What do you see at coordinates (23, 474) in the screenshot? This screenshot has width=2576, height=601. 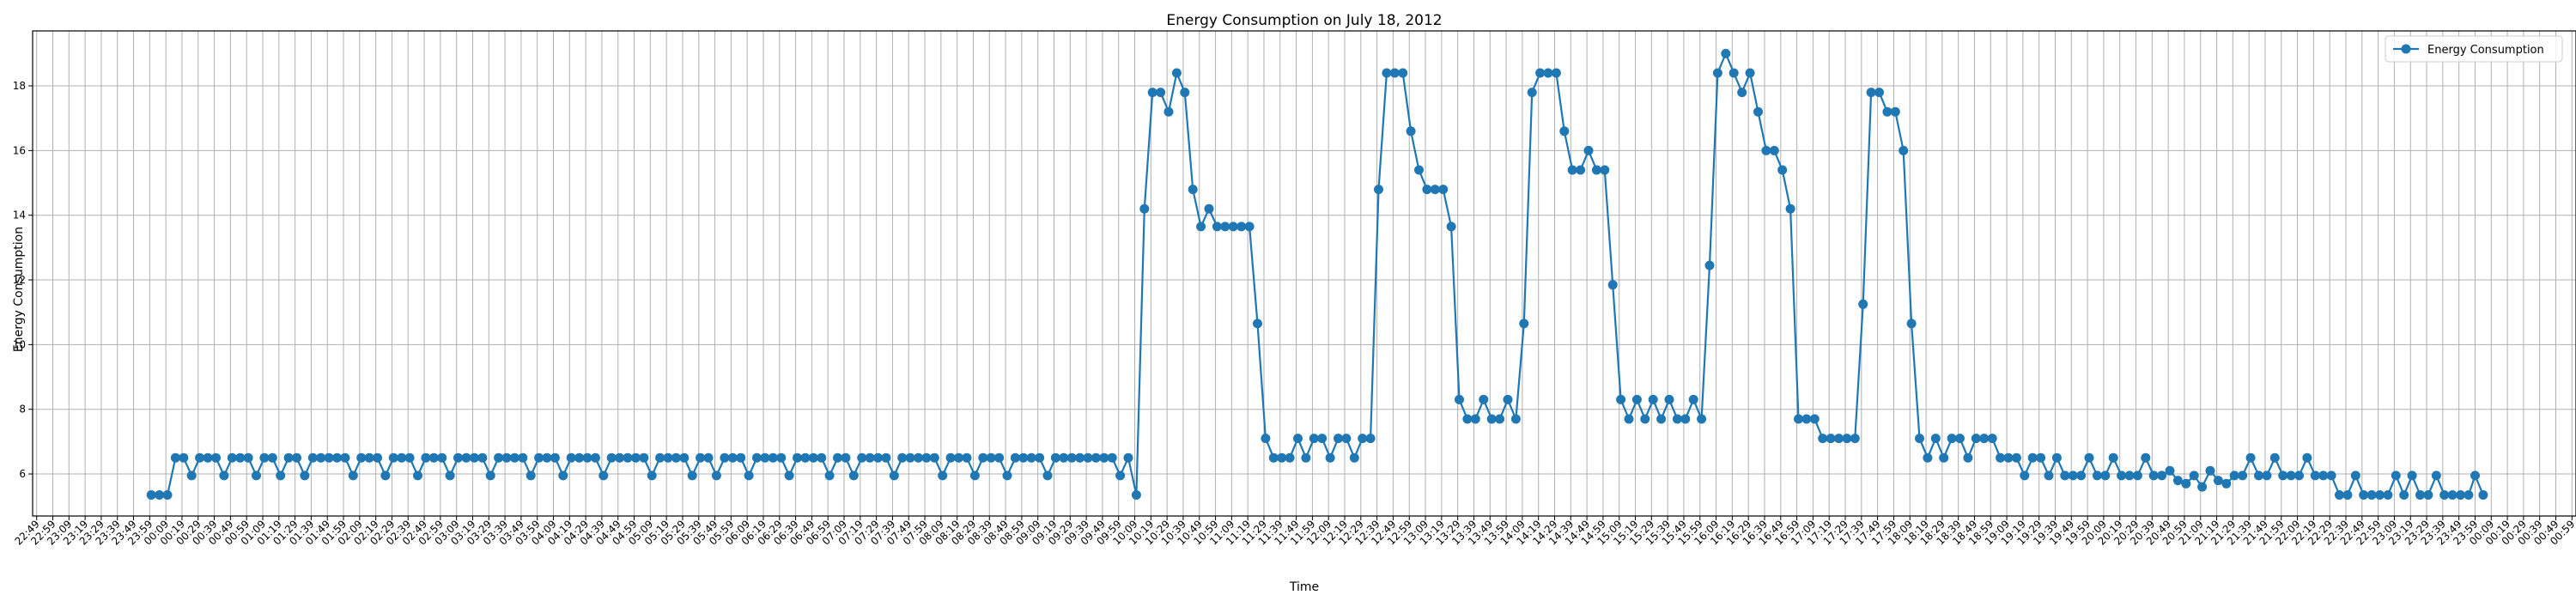 I see `y-tick-label: 6` at bounding box center [23, 474].